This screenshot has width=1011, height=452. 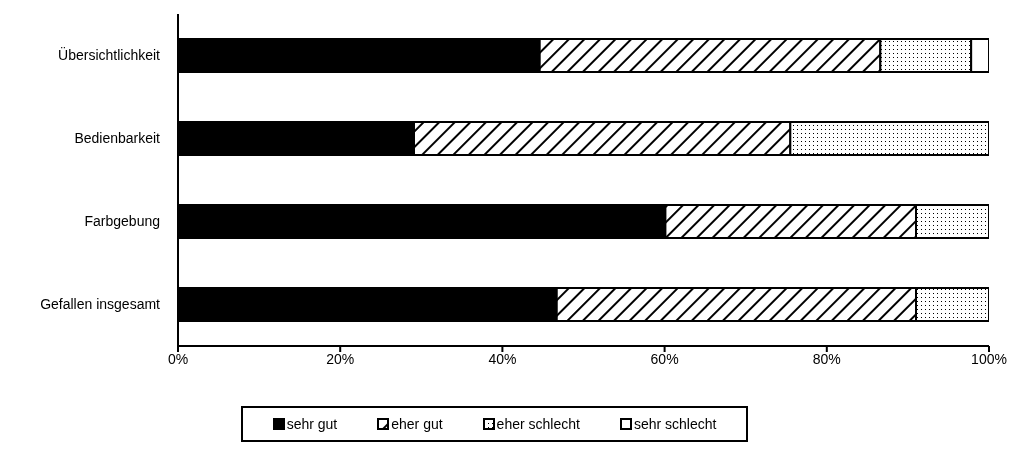 I want to click on y-tick-label: Übersichtlichkeit, so click(x=109, y=55).